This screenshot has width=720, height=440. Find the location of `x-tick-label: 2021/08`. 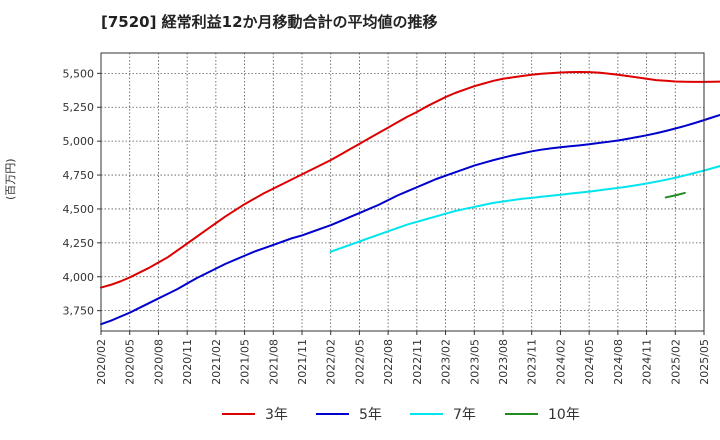

x-tick-label: 2021/08 is located at coordinates (273, 362).